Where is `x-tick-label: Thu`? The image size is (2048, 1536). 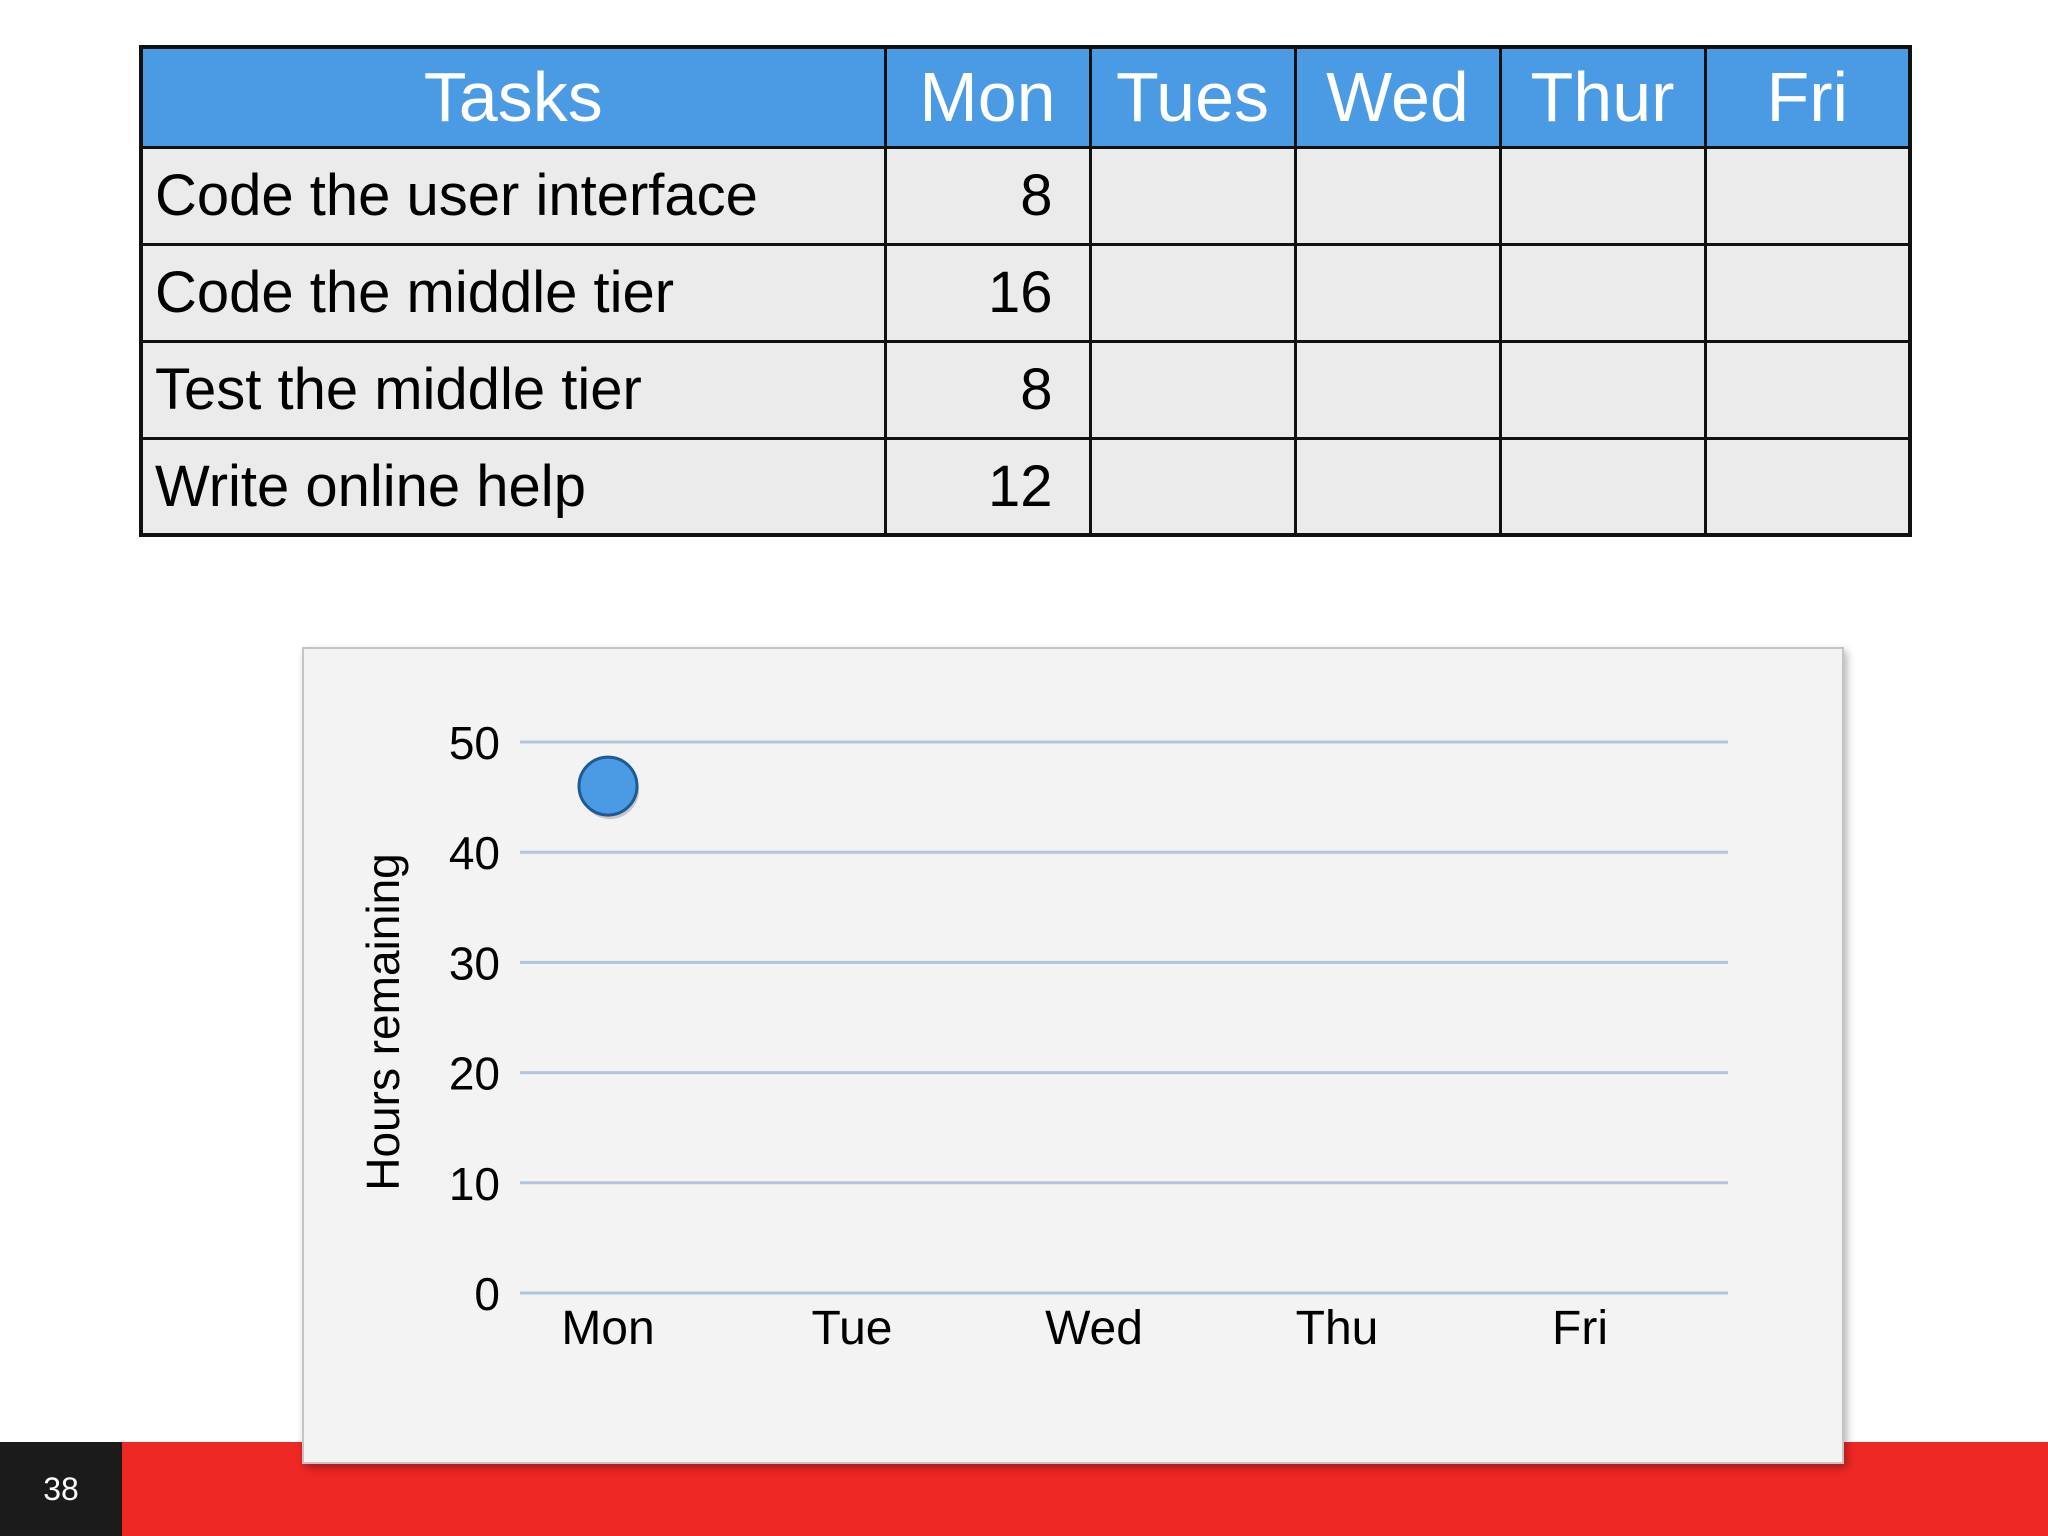
x-tick-label: Thu is located at coordinates (1337, 1328).